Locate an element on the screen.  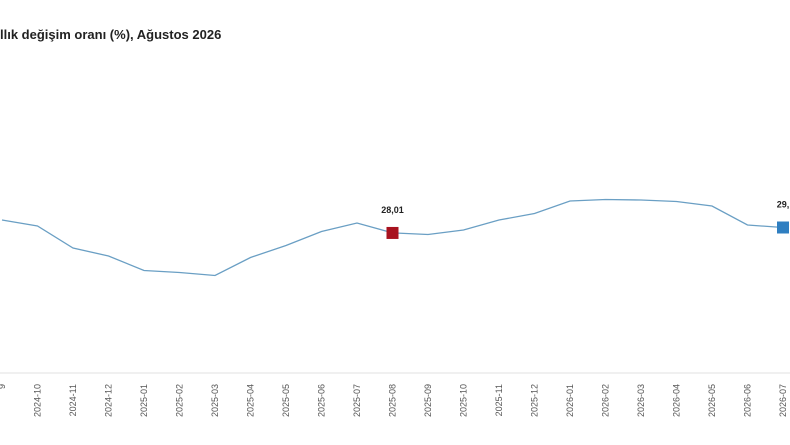
chart-title: llık değişim oranı (%), Ağustos 2026 is located at coordinates (111, 34).